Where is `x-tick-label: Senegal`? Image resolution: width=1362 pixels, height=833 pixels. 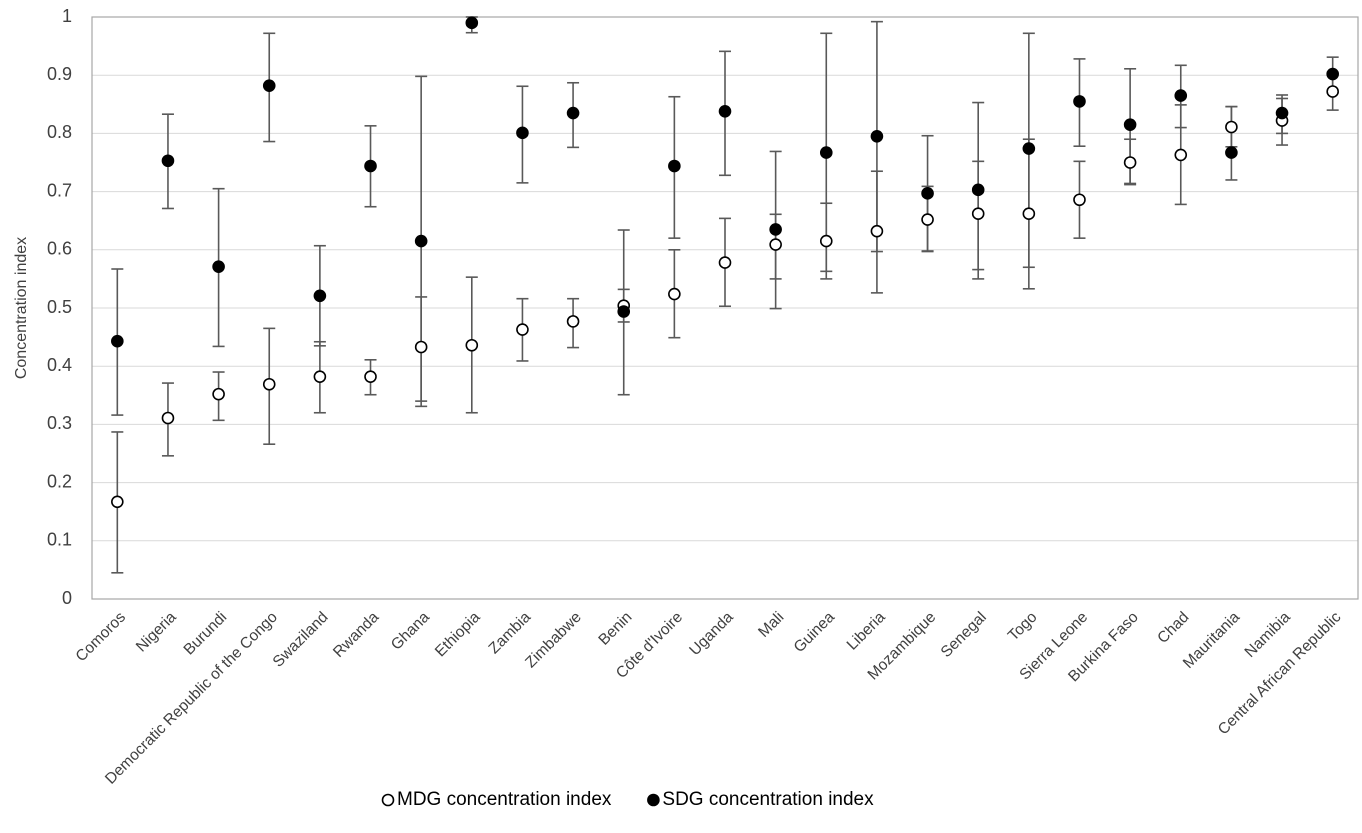 x-tick-label: Senegal is located at coordinates (964, 635).